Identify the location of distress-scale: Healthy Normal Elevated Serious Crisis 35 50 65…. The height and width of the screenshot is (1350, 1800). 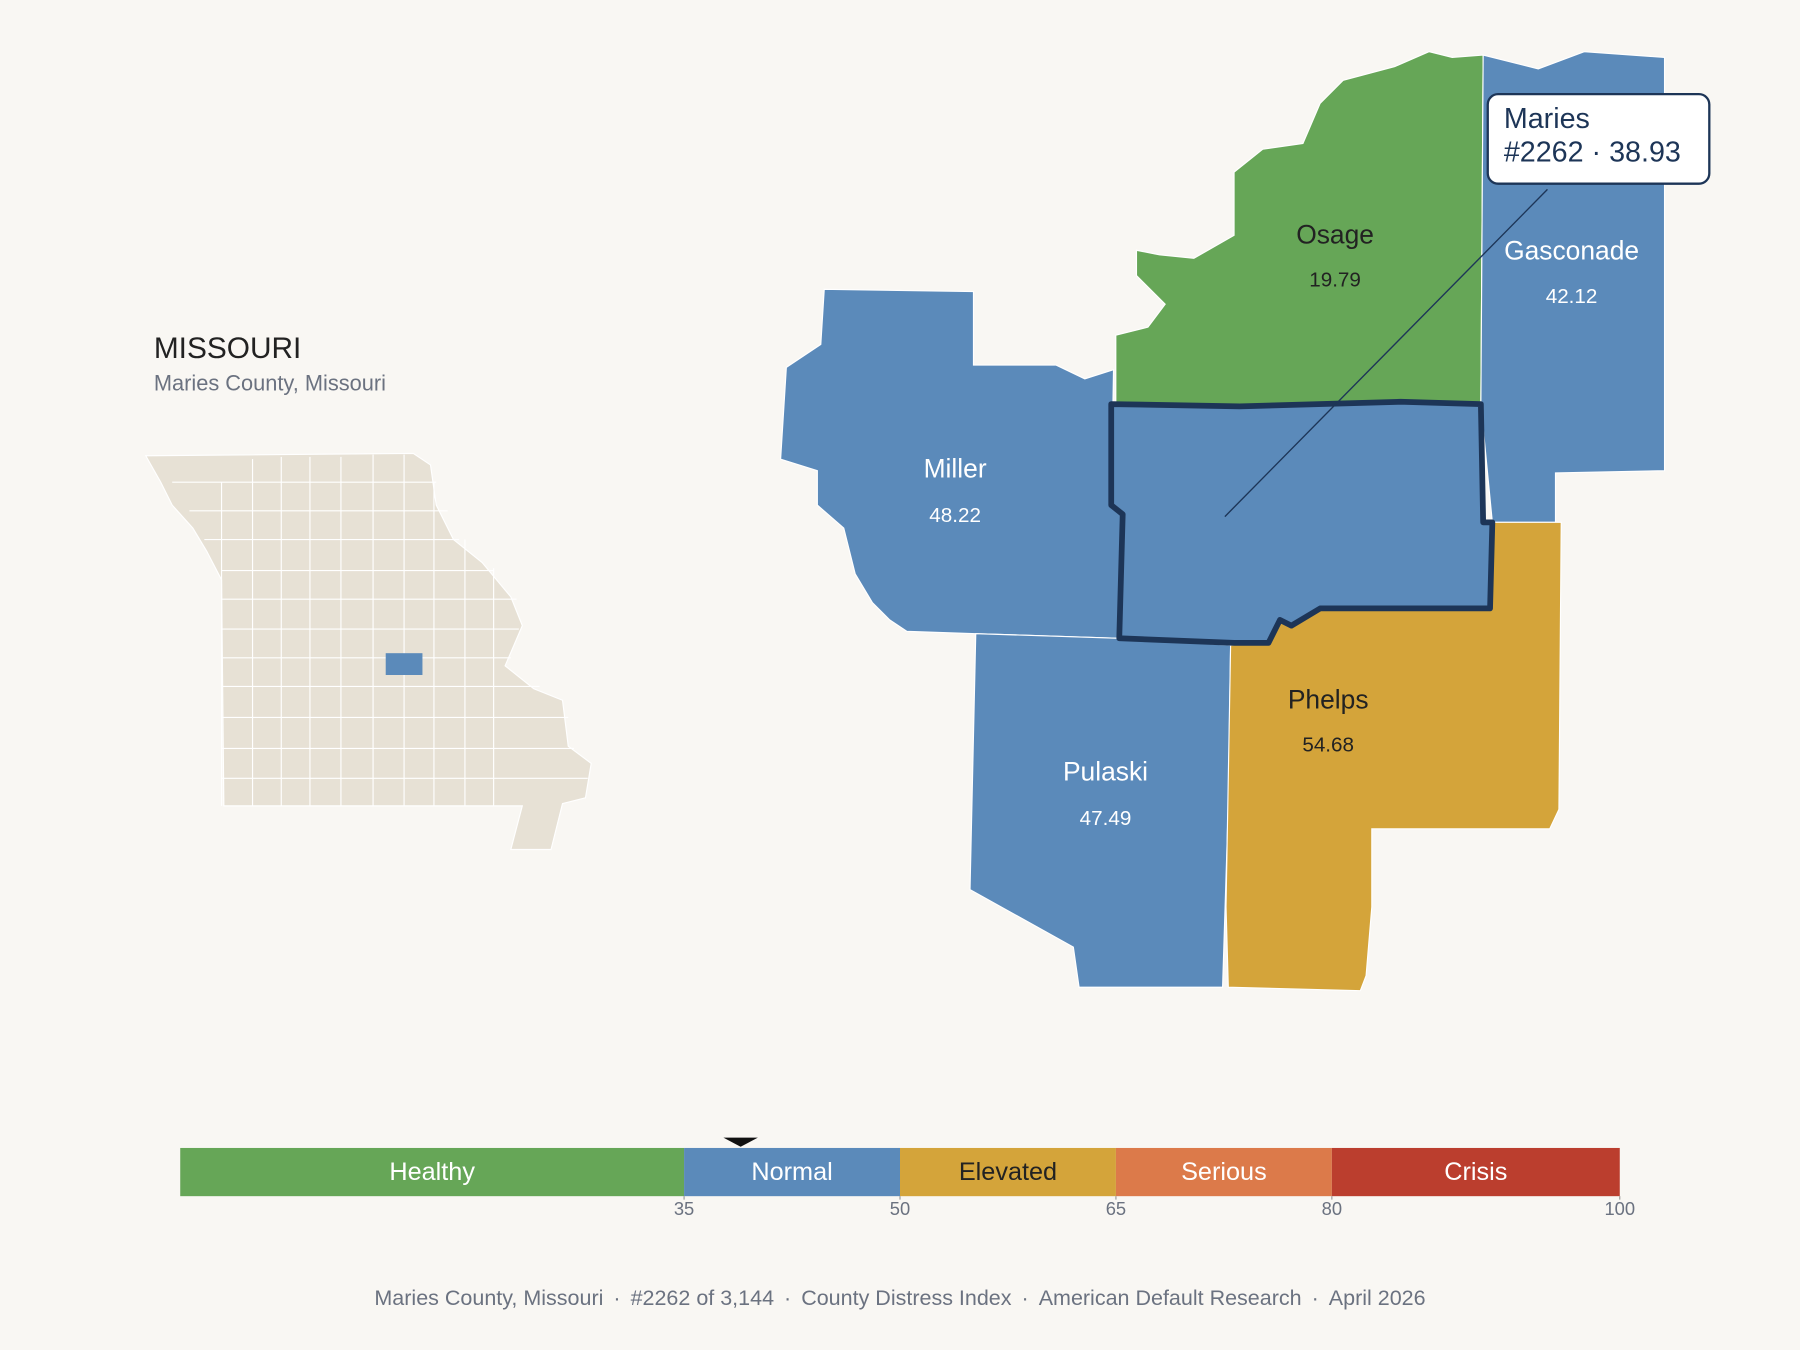
(907, 1178).